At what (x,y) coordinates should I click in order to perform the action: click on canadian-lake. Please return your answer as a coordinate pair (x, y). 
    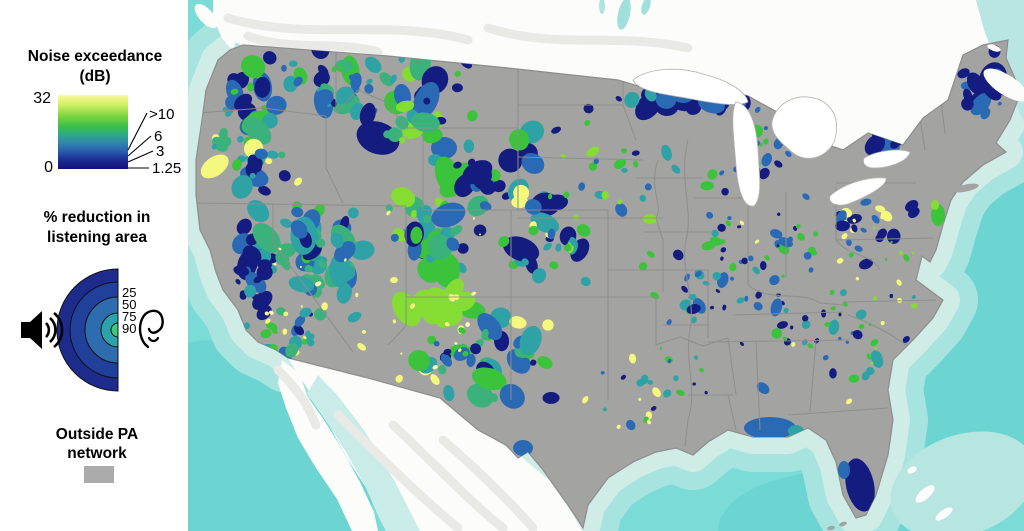
    Looking at the image, I should click on (624, 15).